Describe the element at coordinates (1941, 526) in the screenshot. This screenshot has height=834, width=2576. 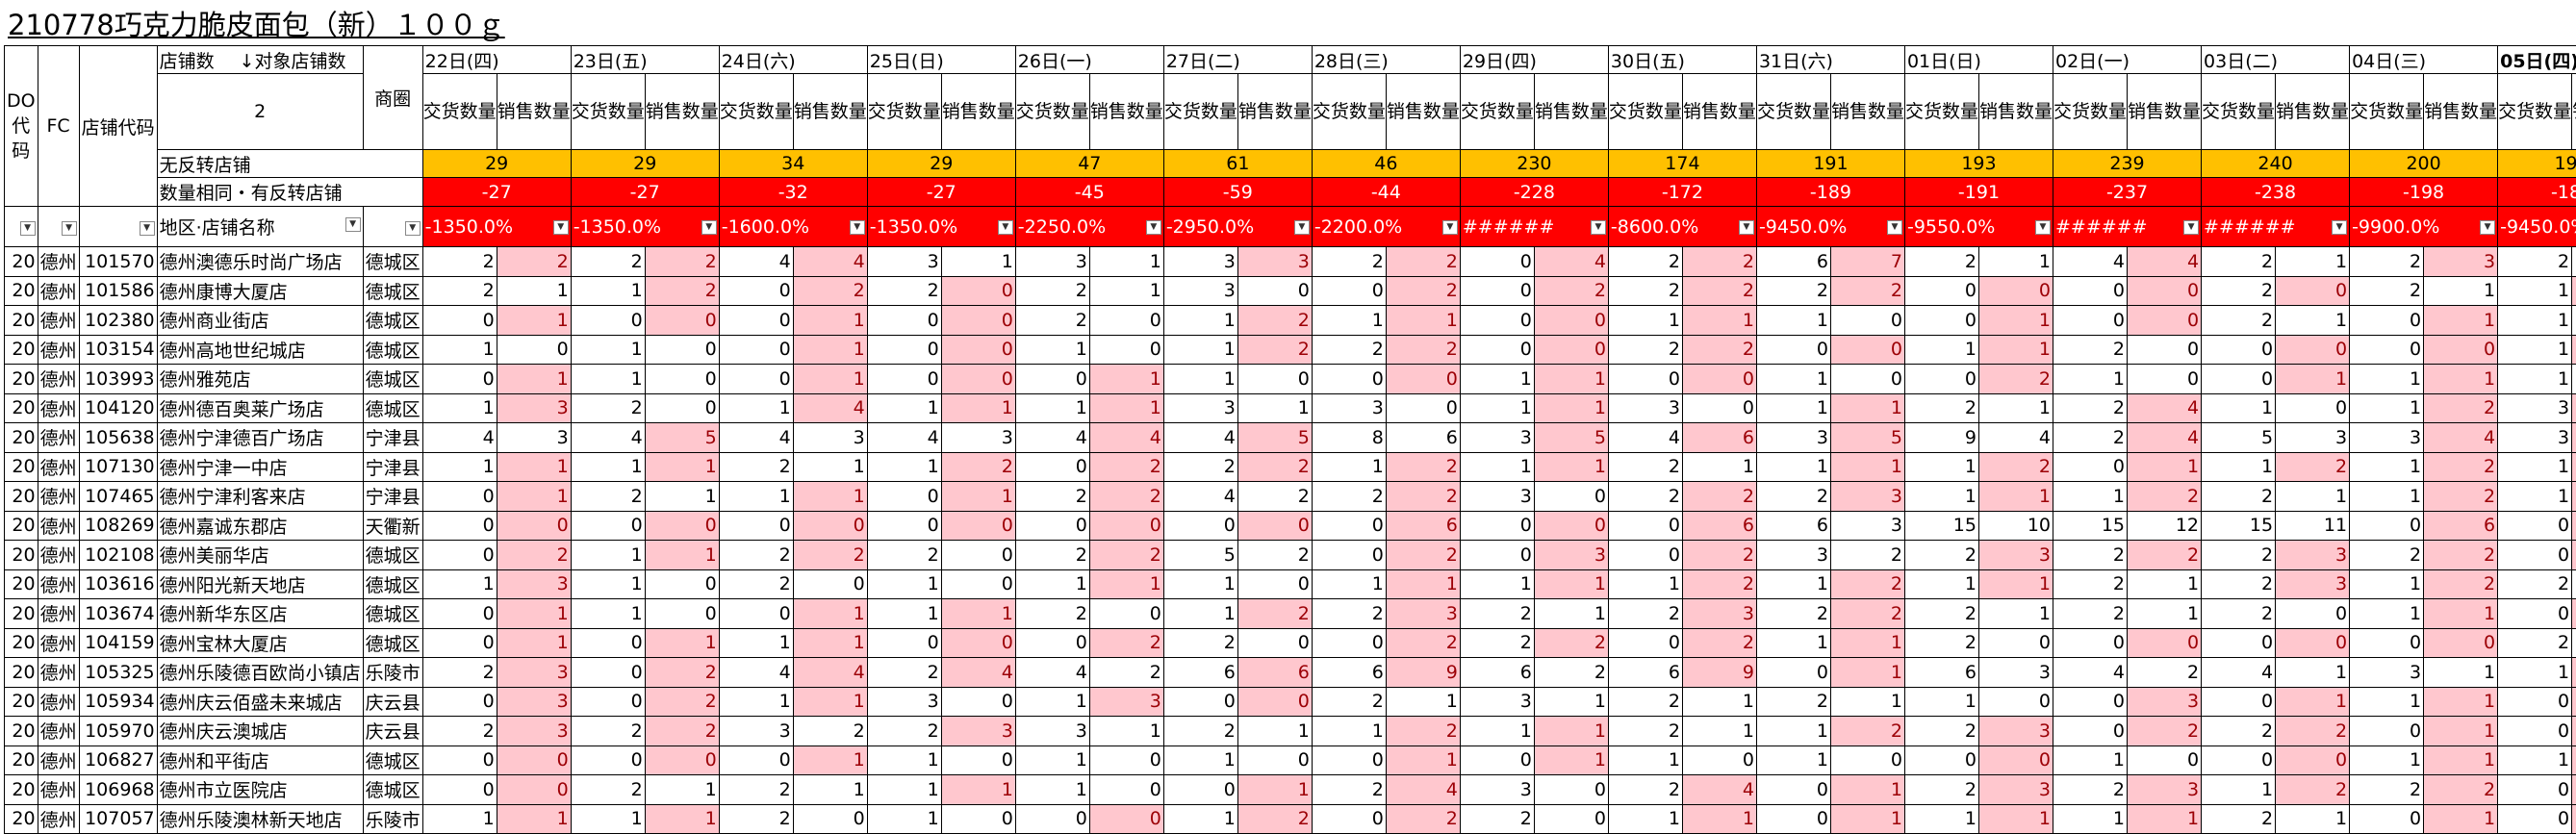
I see `deliver-qty-cell: 15` at that location.